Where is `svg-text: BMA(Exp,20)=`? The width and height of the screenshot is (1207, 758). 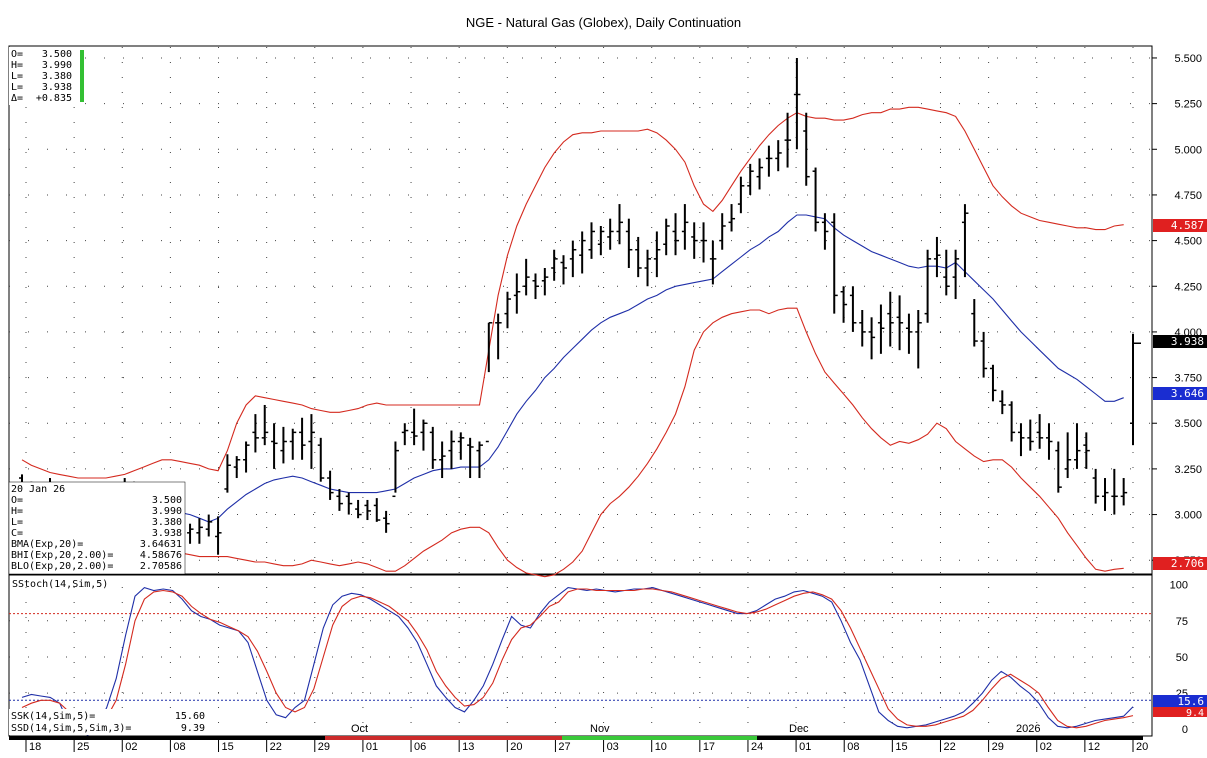 svg-text: BMA(Exp,20)= is located at coordinates (47, 544).